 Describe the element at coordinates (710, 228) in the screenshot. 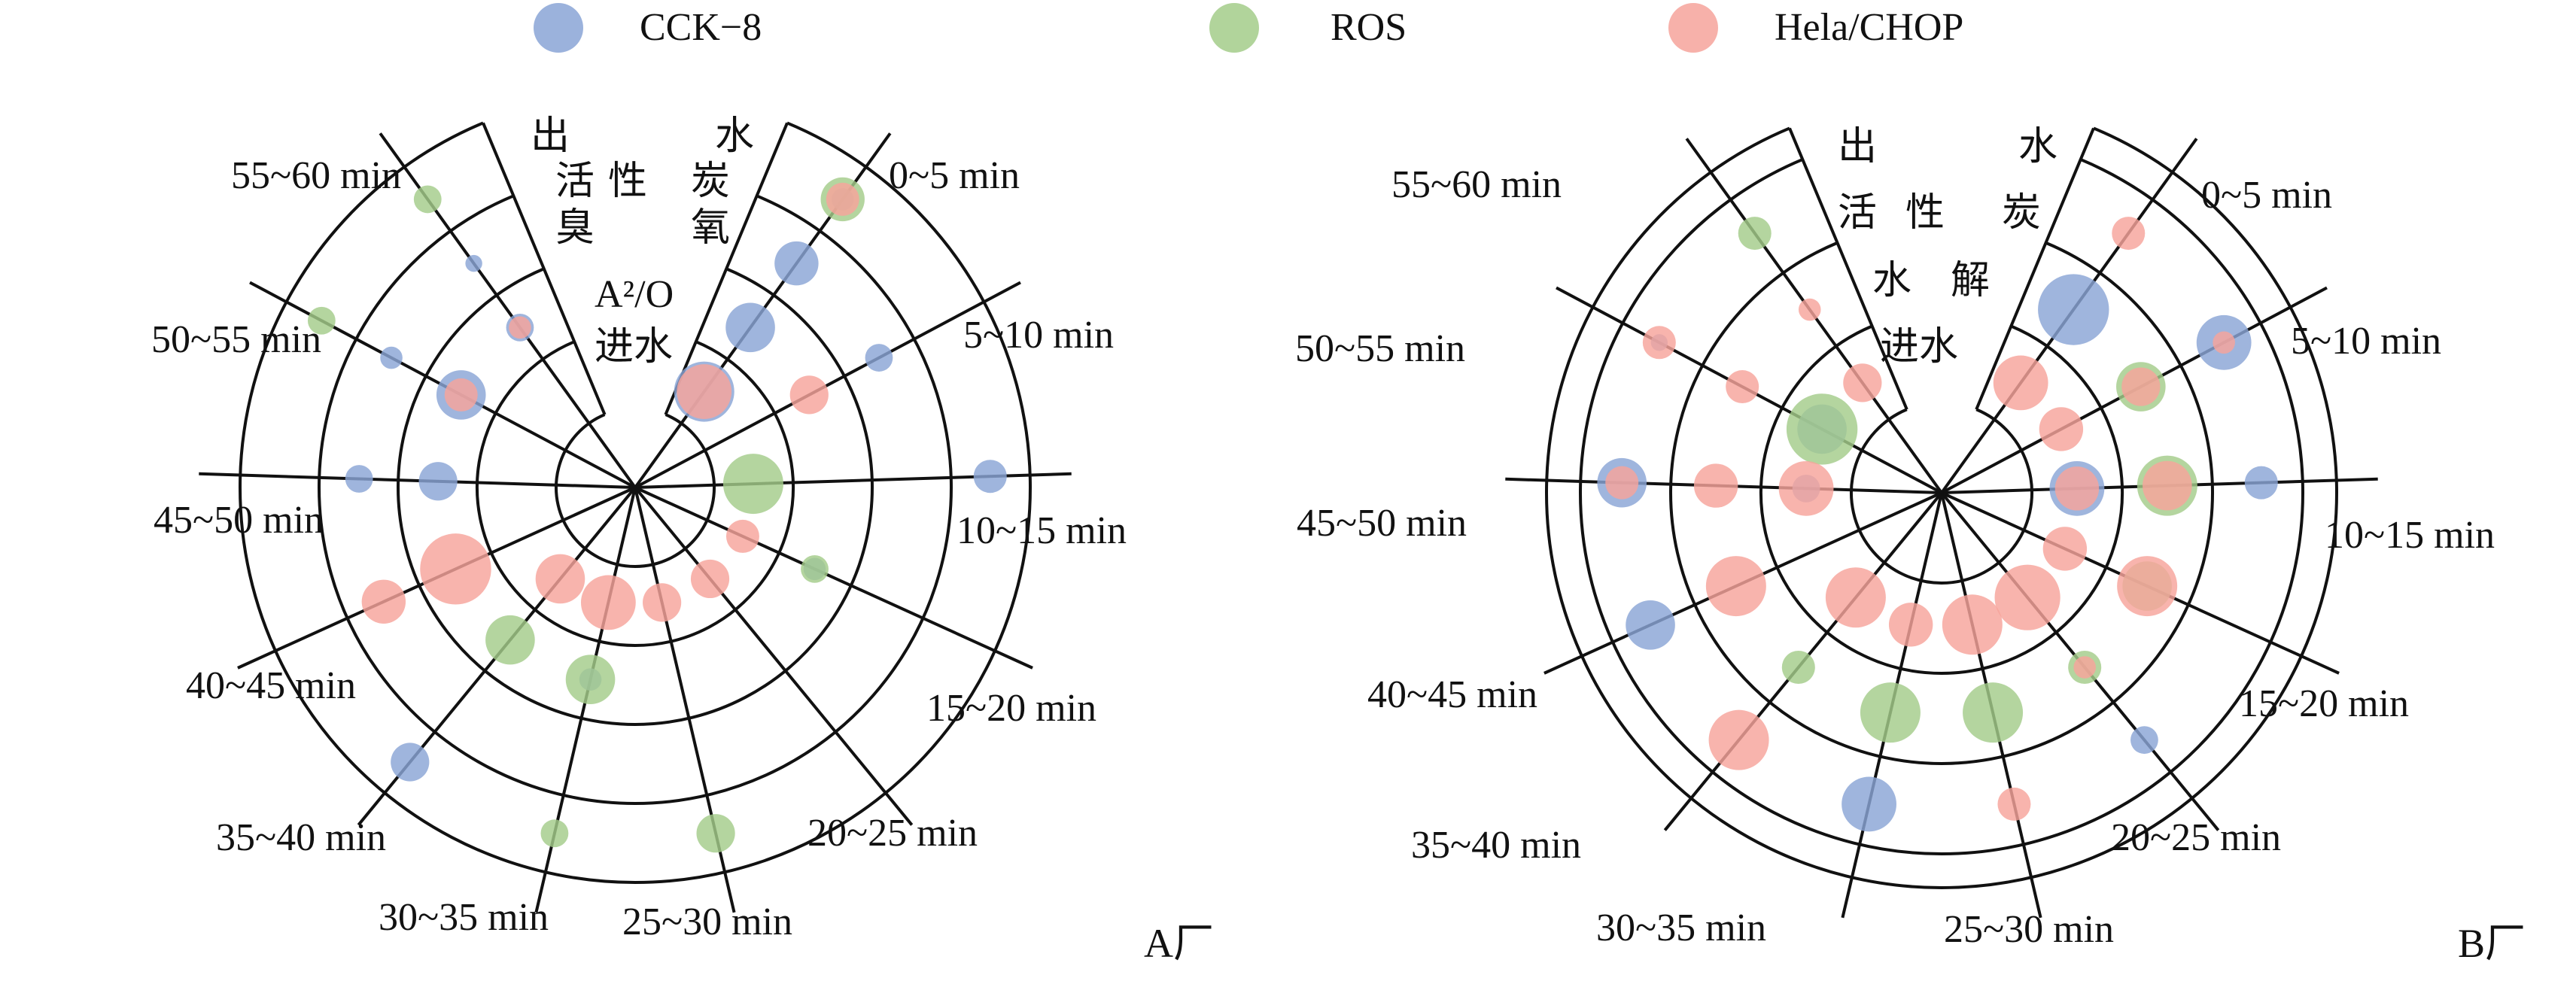

I see `stage-label: 氧` at that location.